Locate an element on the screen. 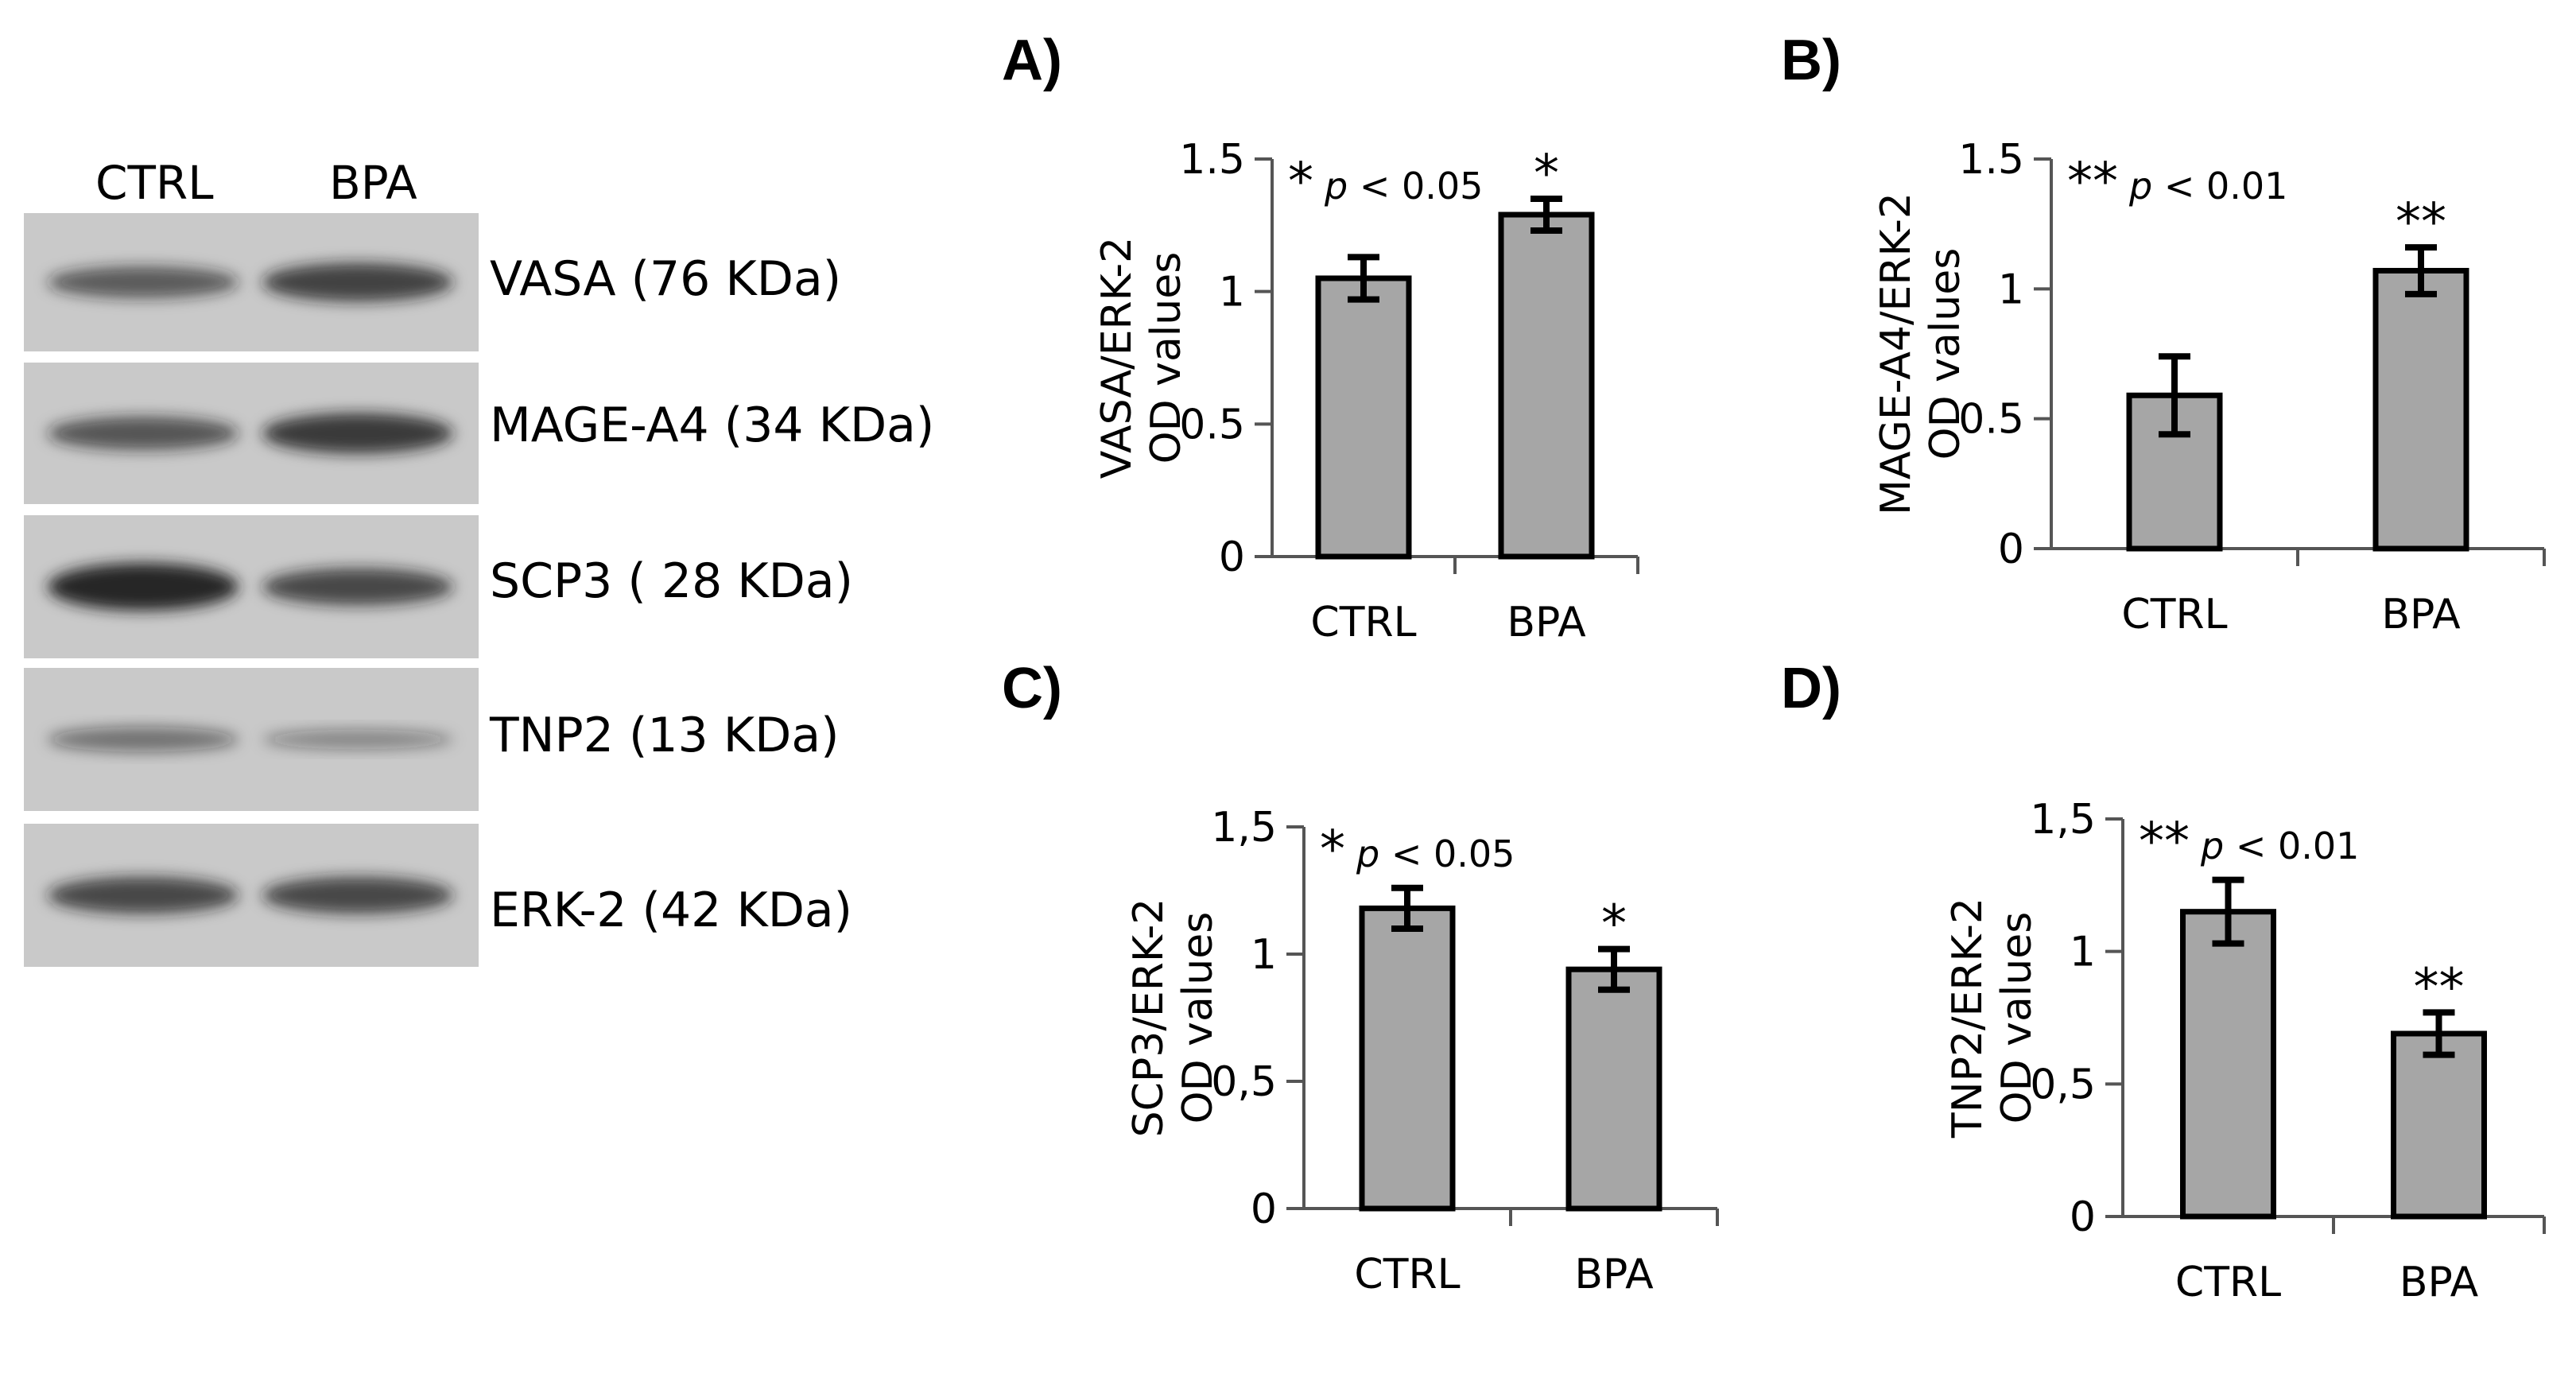 Image resolution: width=2576 pixels, height=1393 pixels. y-axis-label-line1: VASA/ERK-2 is located at coordinates (1117, 358).